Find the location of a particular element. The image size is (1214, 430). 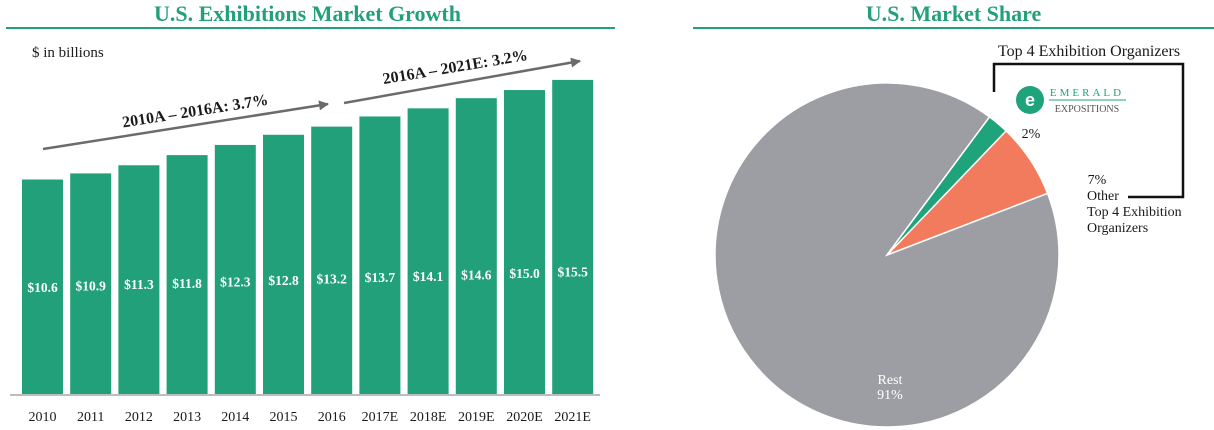

bar-chart-title: U.S. Exhibitions Market Growth is located at coordinates (307, 13).